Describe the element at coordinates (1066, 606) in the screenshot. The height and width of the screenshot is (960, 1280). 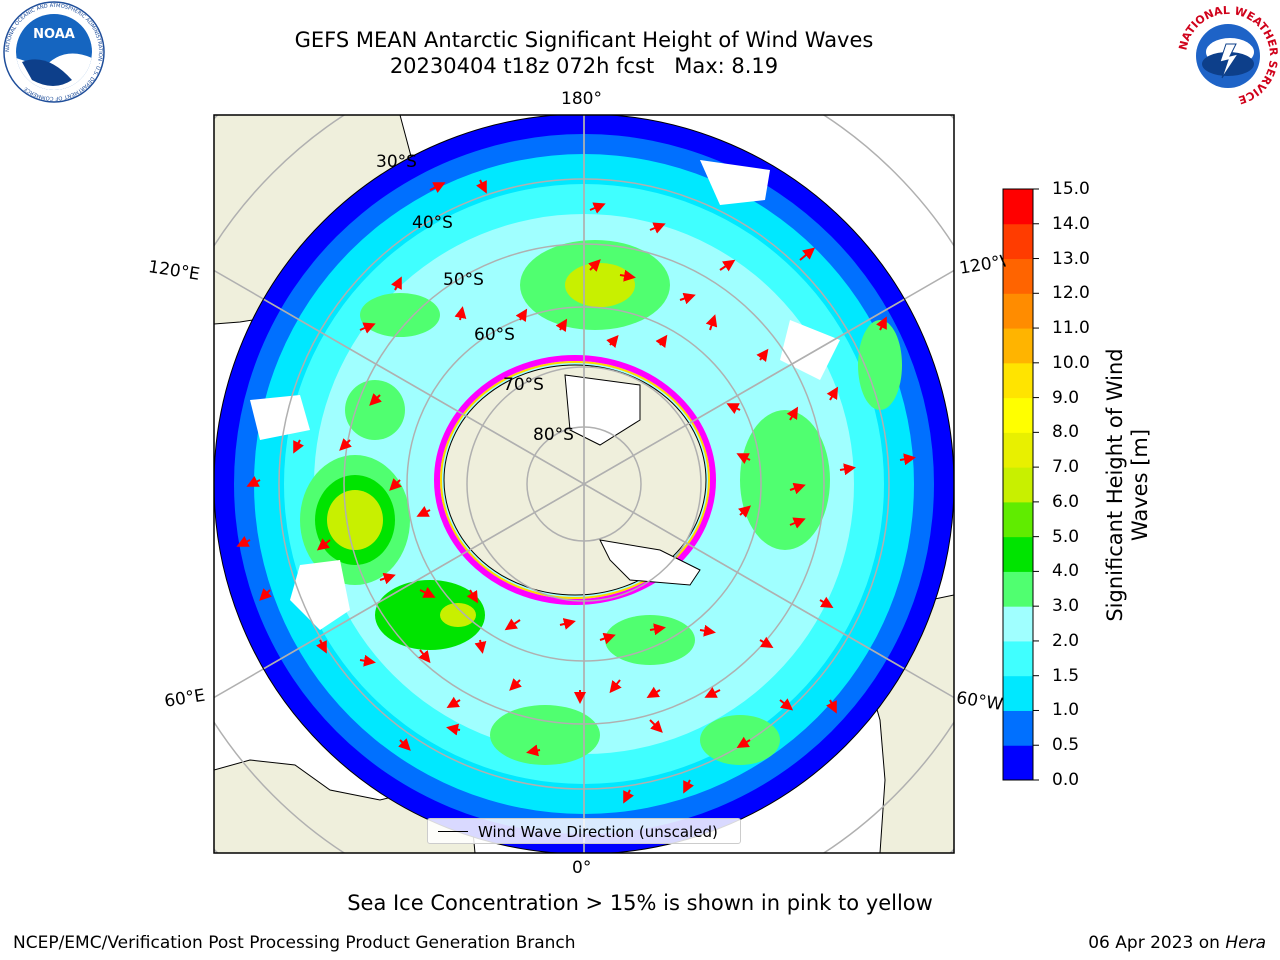
I see `colorbar-tick-label: 3.0` at that location.